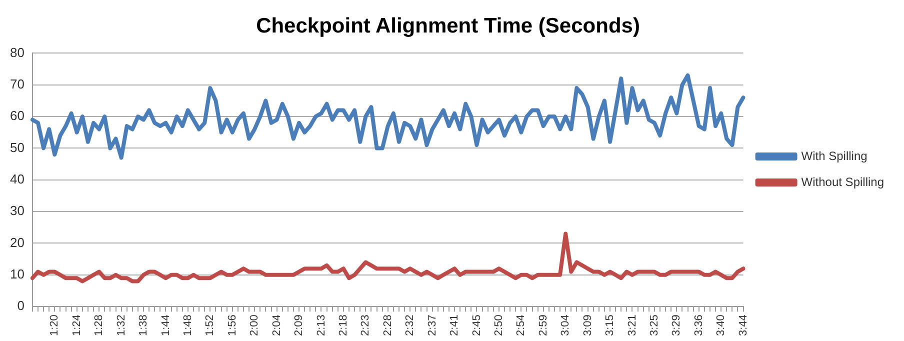  I want to click on x-tick-label: 3:04, so click(566, 325).